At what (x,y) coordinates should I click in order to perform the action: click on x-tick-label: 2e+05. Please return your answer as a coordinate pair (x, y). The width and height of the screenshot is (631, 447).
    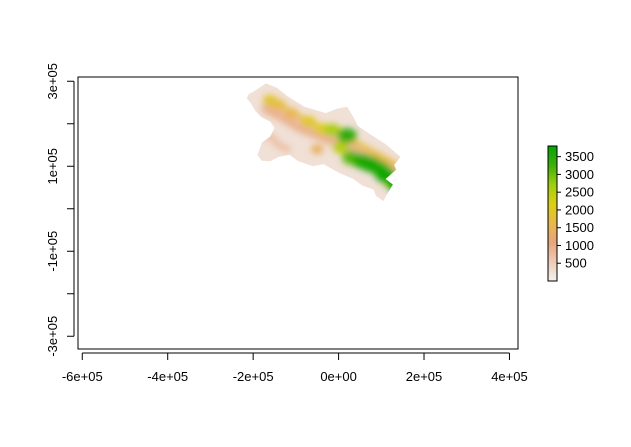
    Looking at the image, I should click on (424, 376).